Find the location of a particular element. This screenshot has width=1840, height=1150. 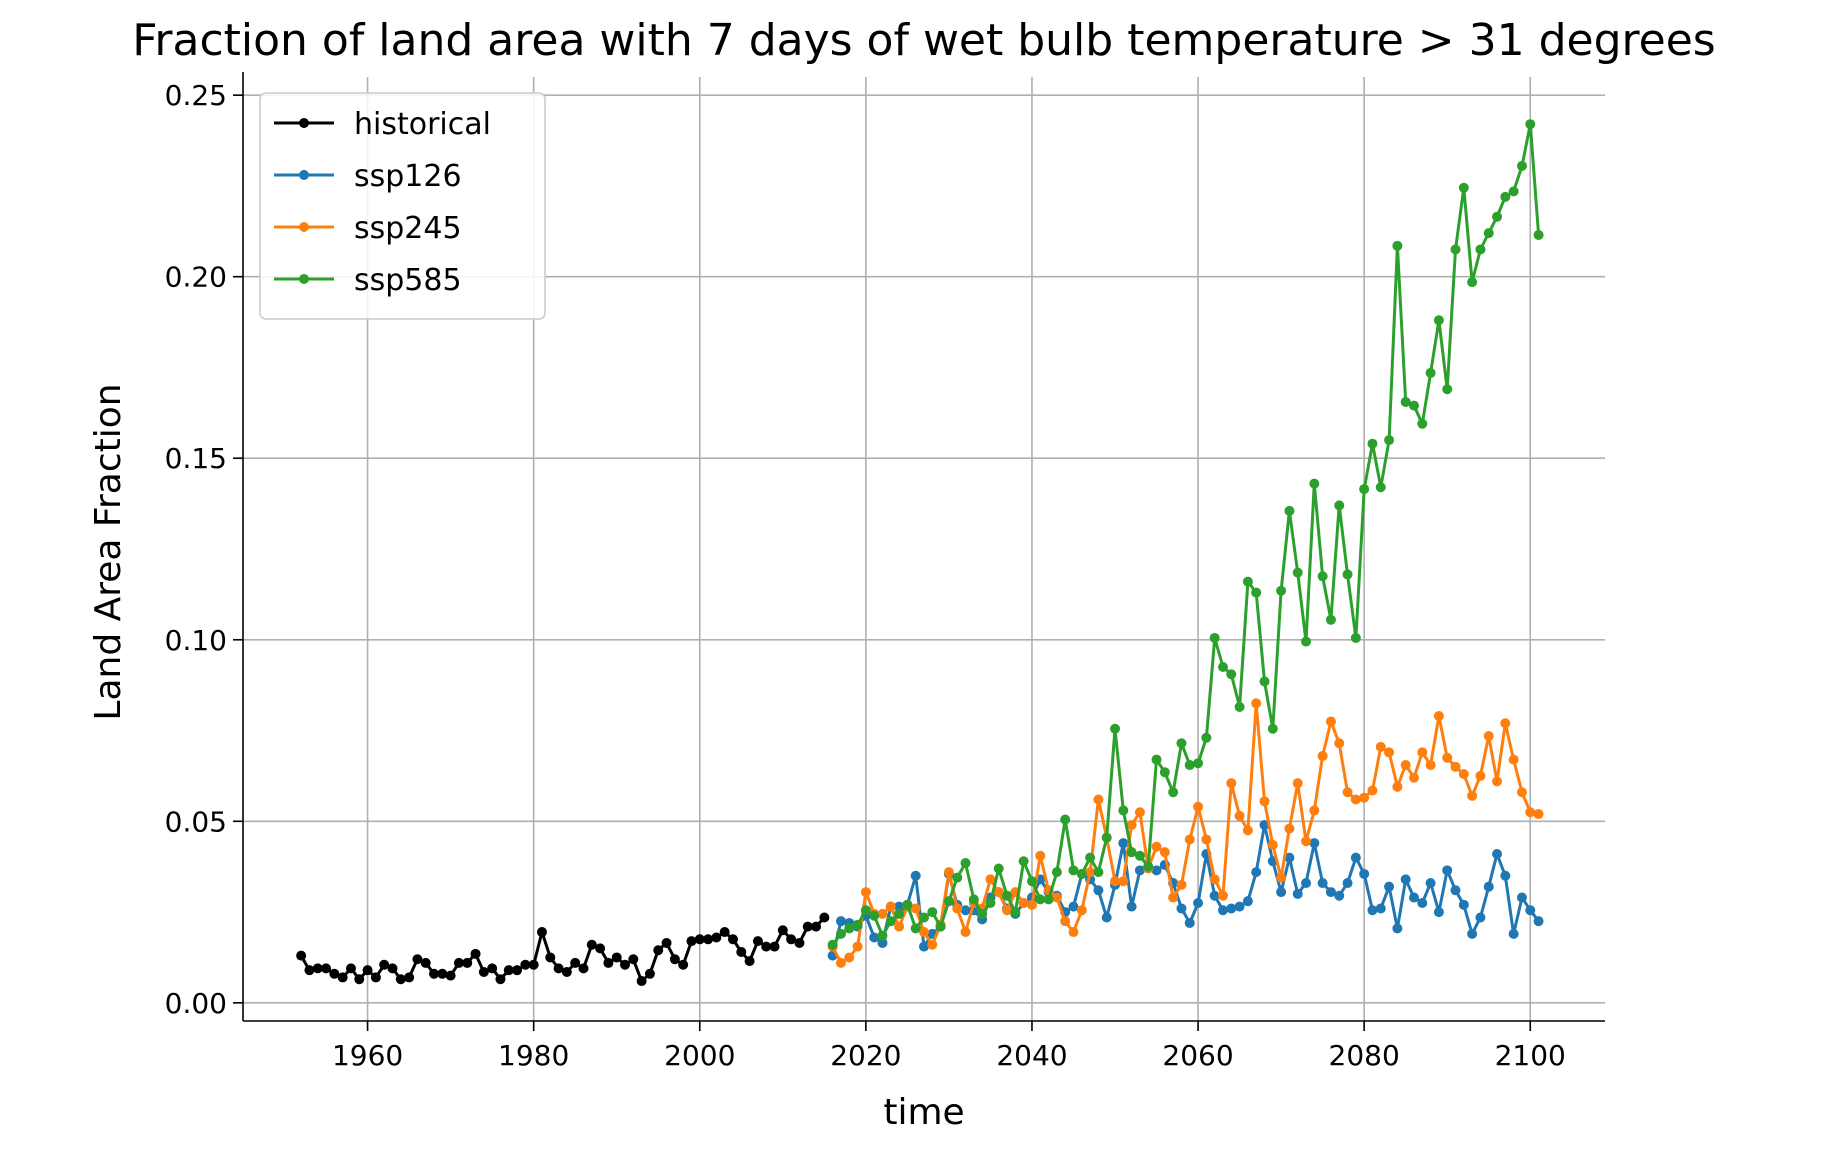

legend-item-ssp245: ssp245 is located at coordinates (368, 228).